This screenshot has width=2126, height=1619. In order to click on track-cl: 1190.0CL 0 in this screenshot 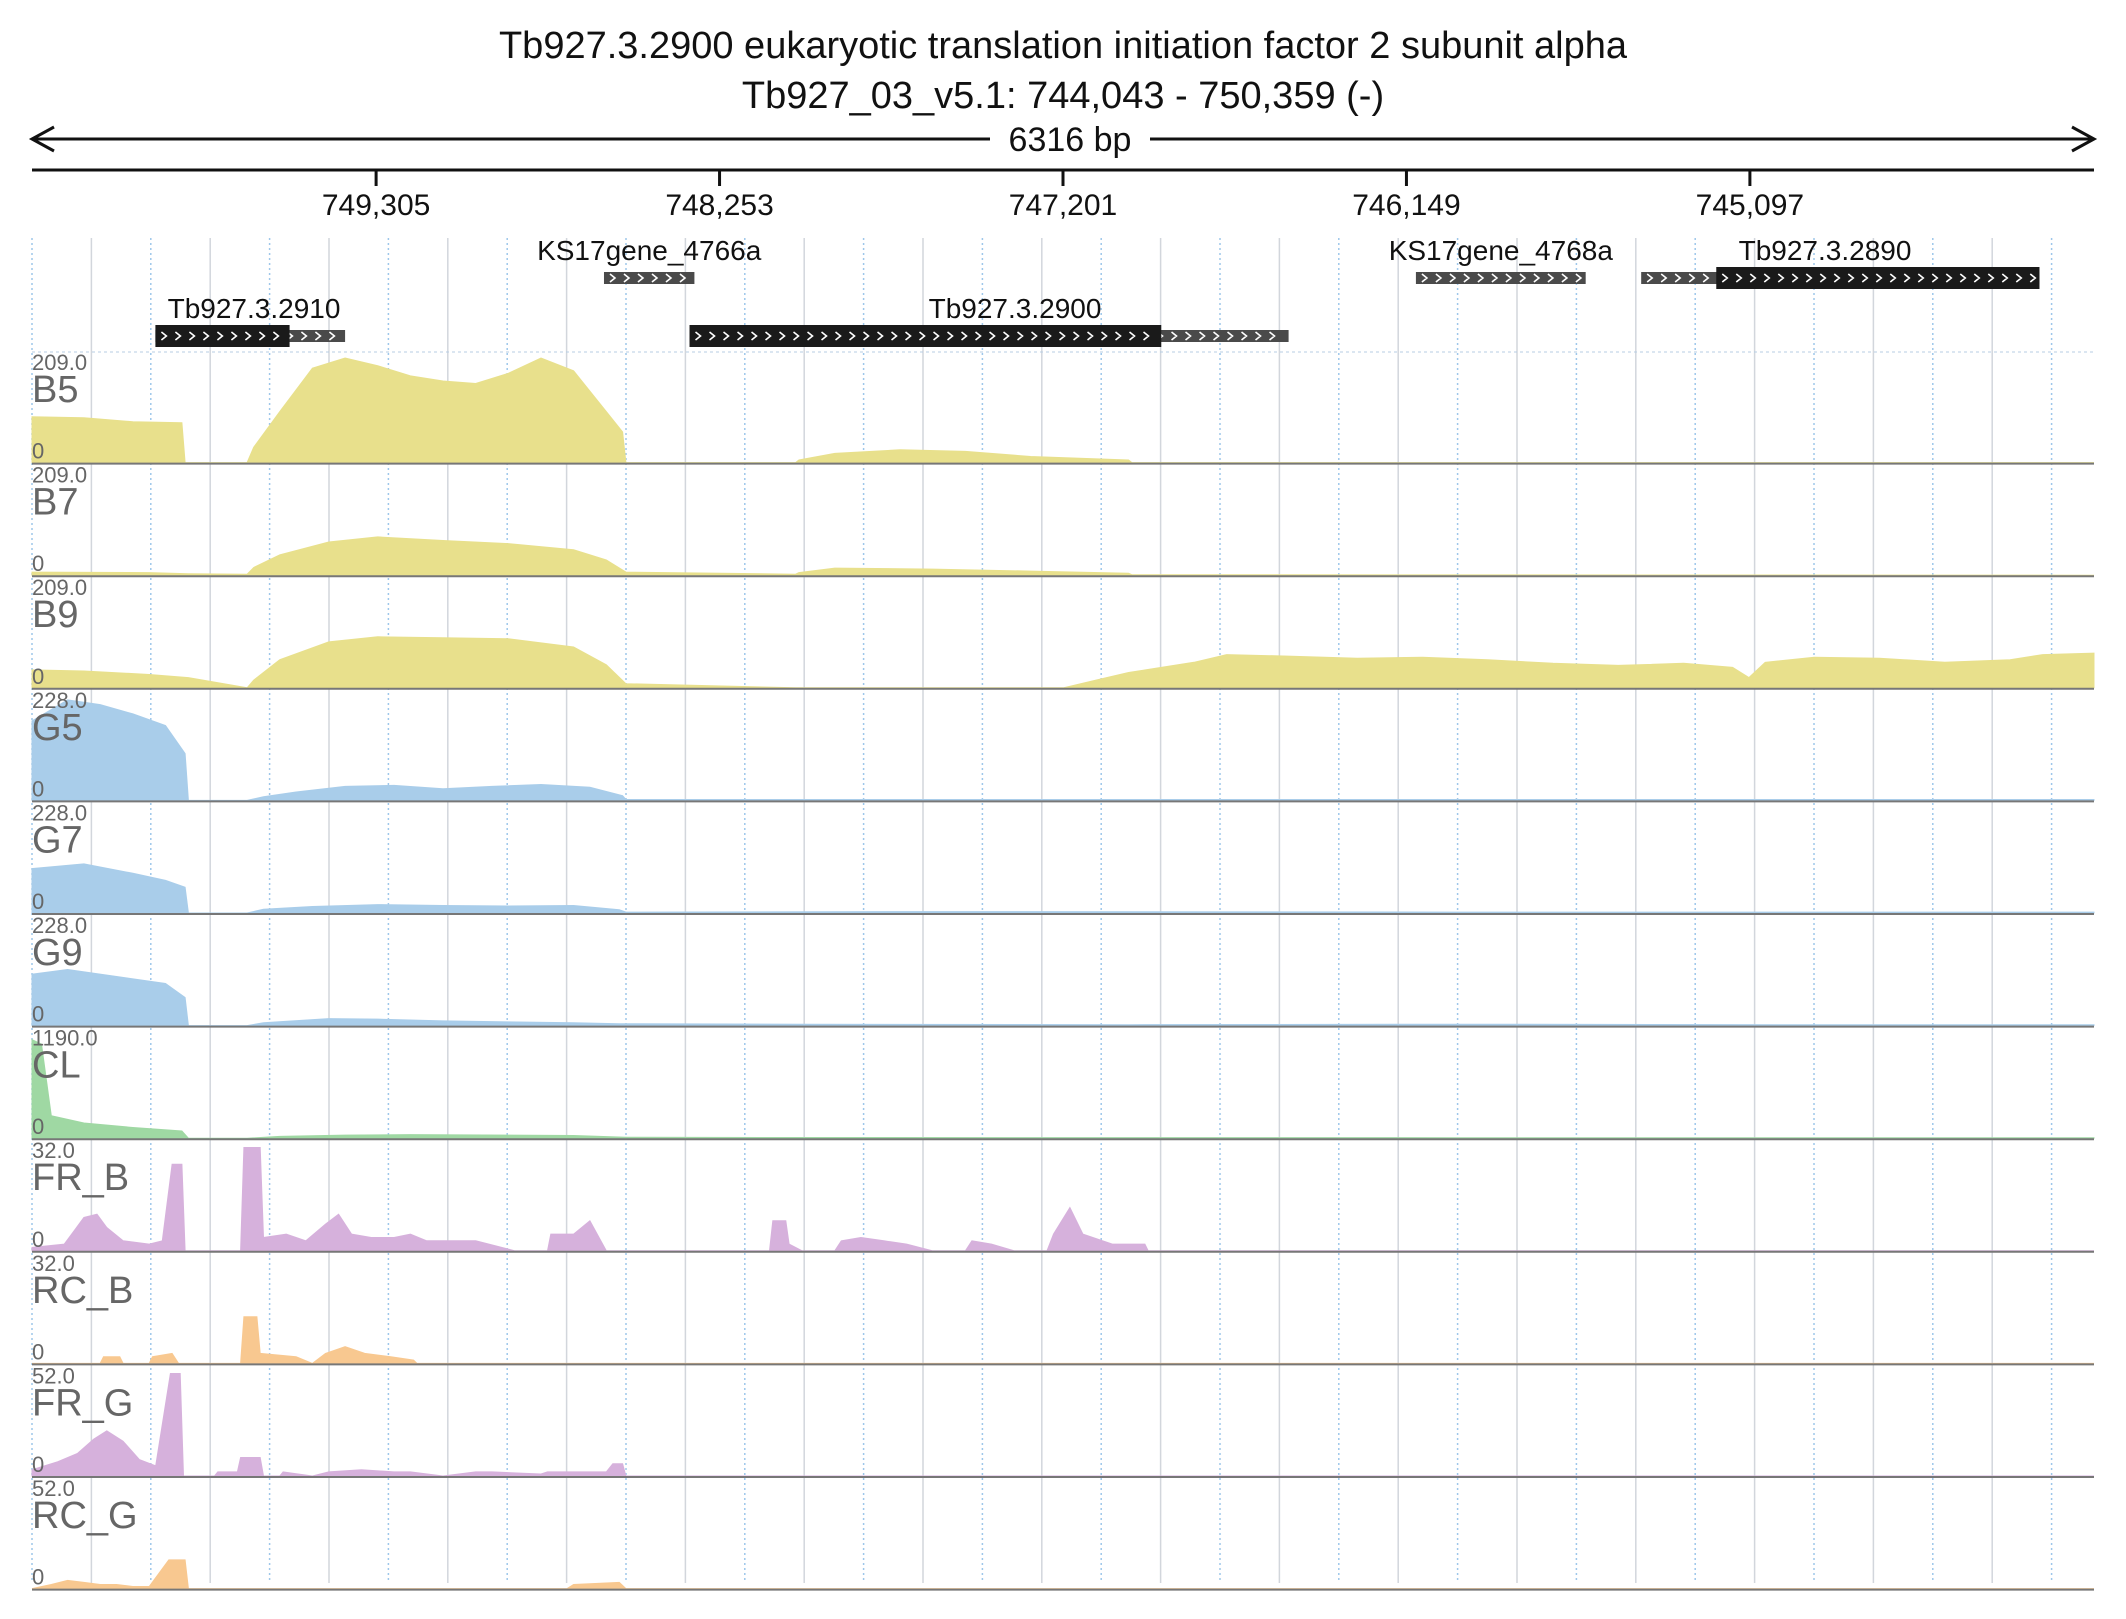, I will do `click(1063, 1083)`.